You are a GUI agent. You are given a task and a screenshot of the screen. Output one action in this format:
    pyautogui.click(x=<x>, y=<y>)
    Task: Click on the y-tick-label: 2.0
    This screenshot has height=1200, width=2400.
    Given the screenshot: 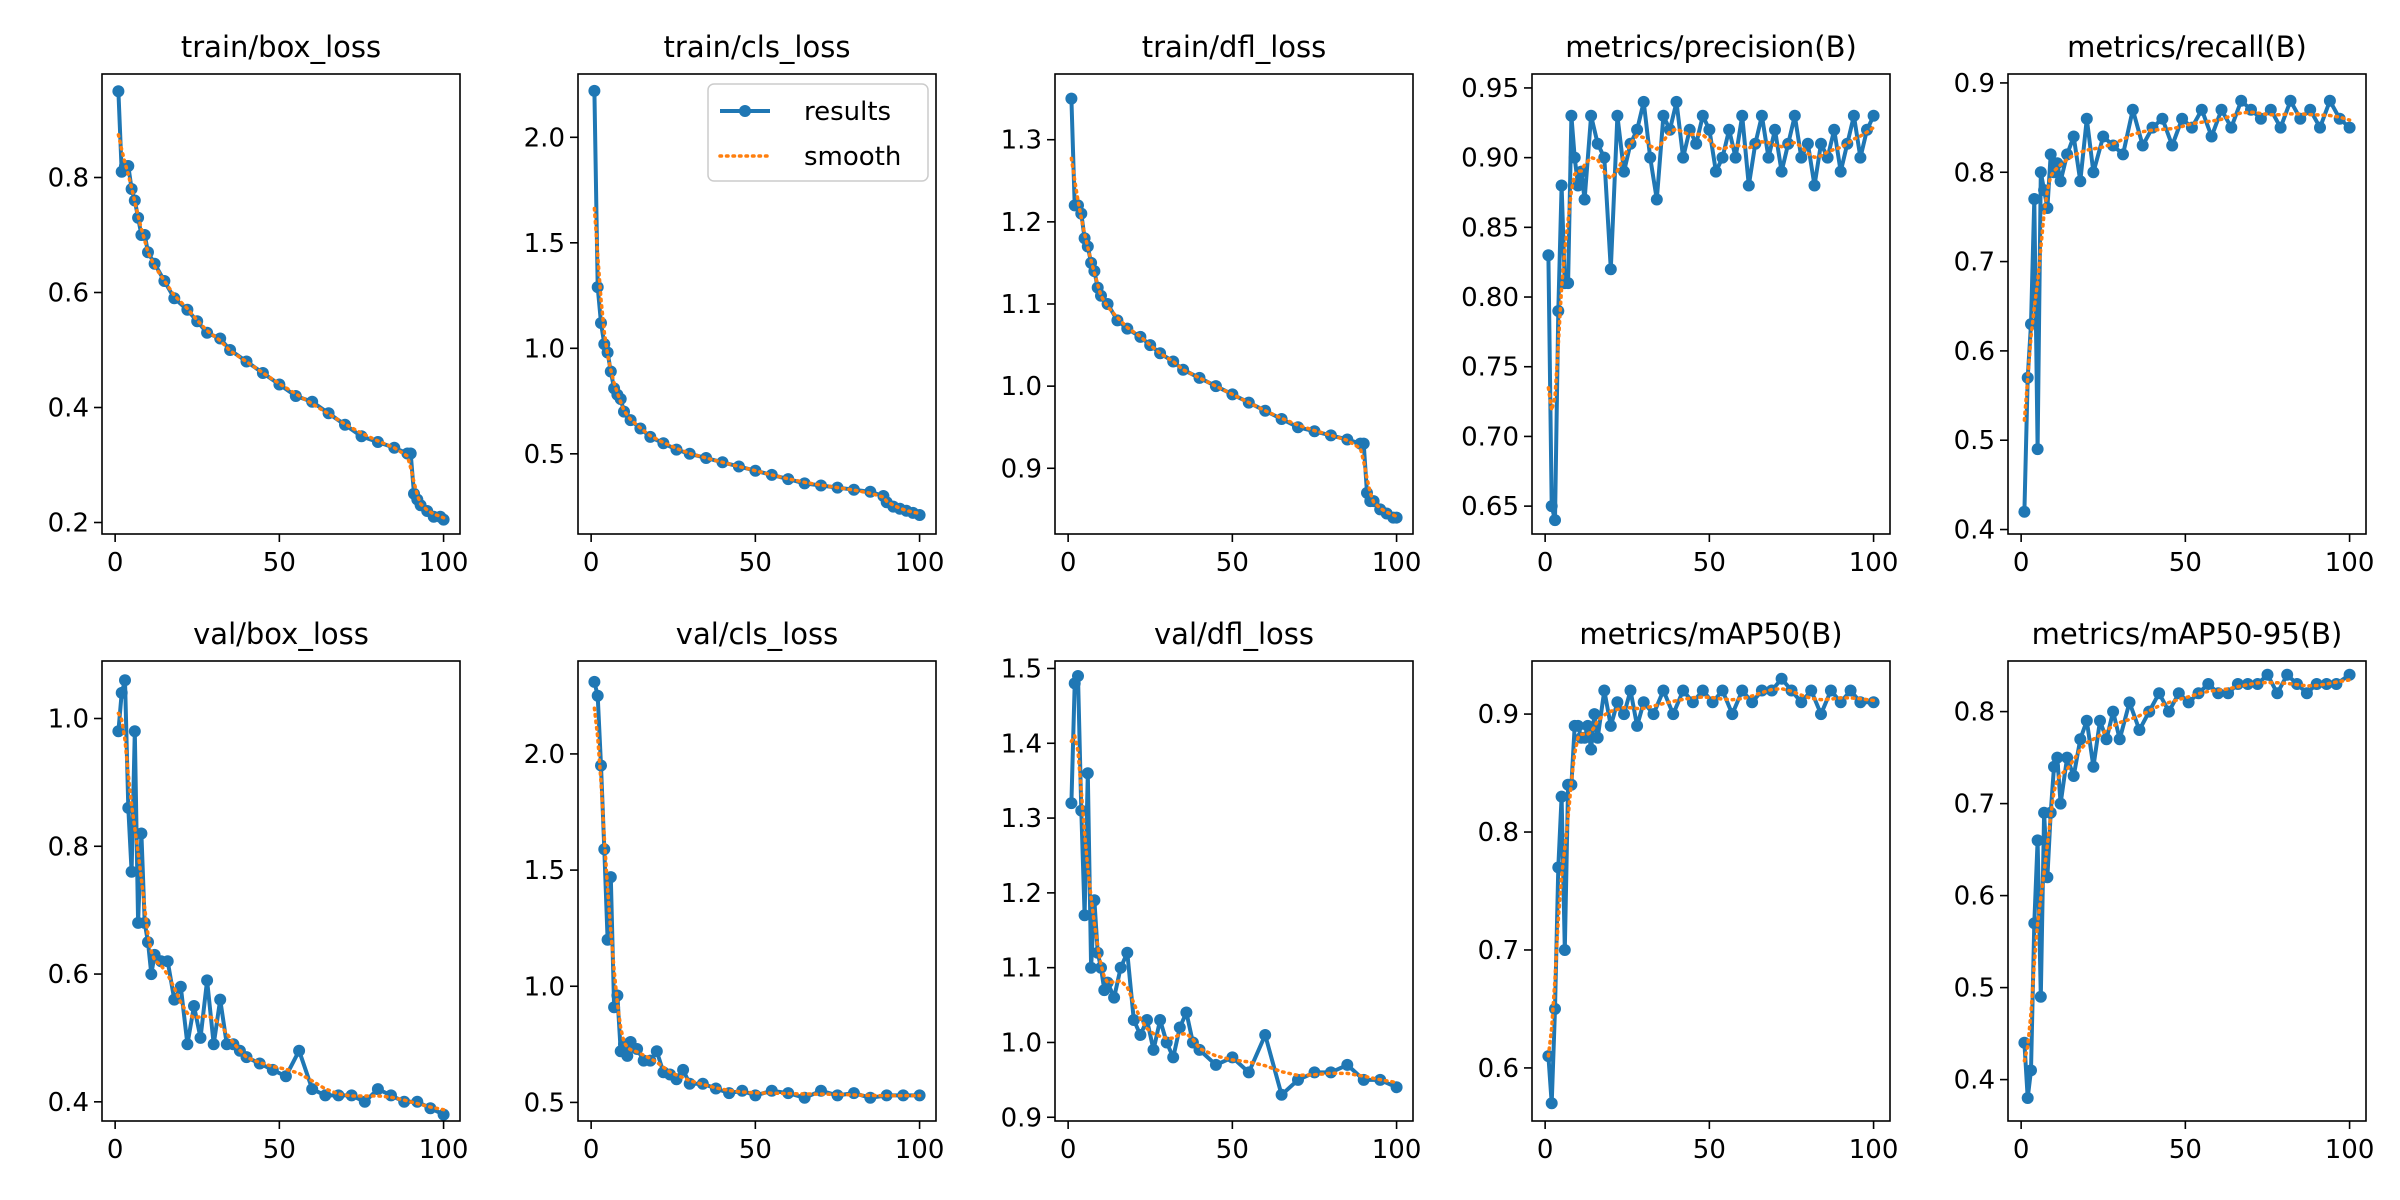 What is the action you would take?
    pyautogui.click(x=544, y=755)
    